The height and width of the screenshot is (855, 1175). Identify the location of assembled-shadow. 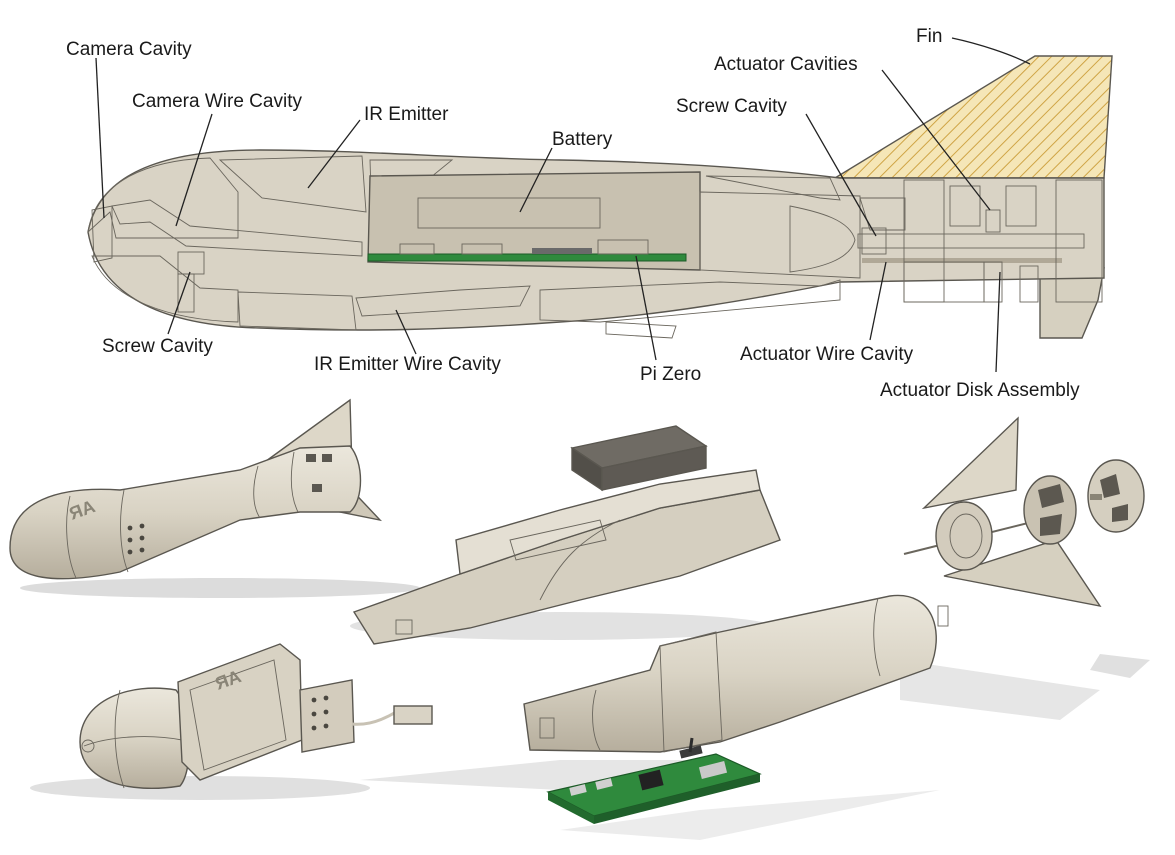
(220, 588).